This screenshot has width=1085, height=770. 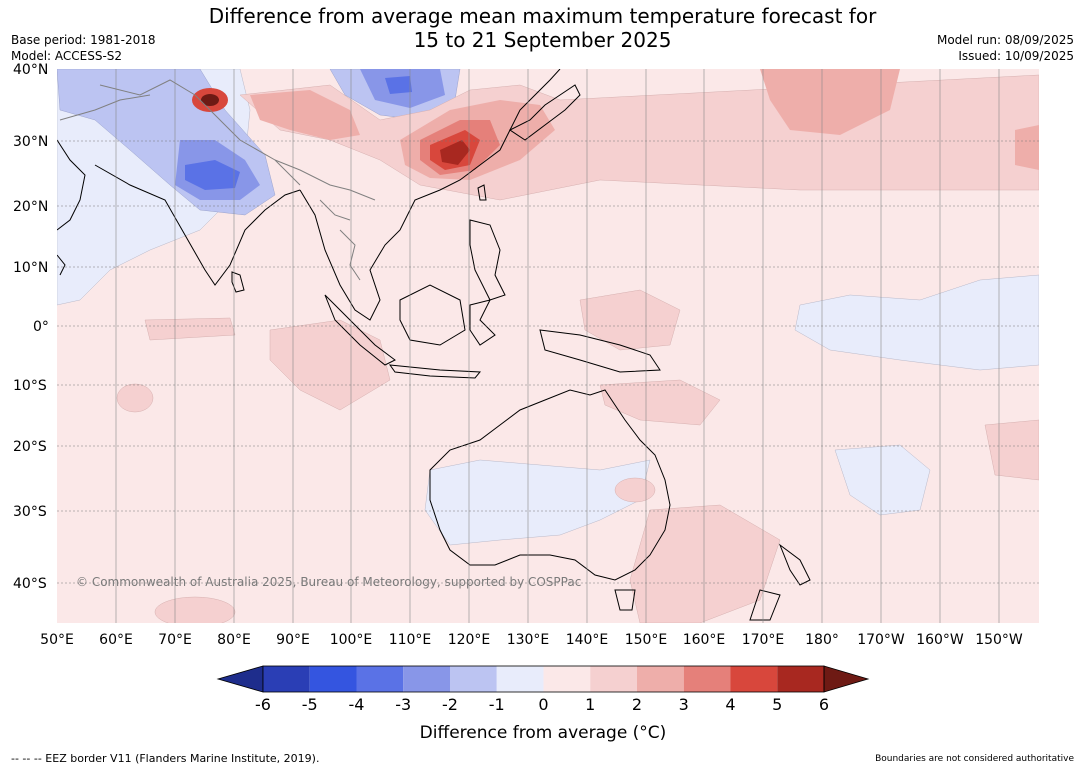 What do you see at coordinates (497, 704) in the screenshot?
I see `colorbar-tick-label: -1` at bounding box center [497, 704].